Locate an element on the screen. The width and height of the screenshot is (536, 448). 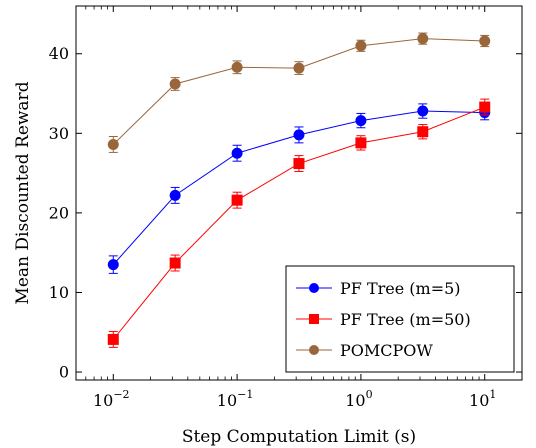
x-tick-label: 10⁻¹ is located at coordinates (235, 399).